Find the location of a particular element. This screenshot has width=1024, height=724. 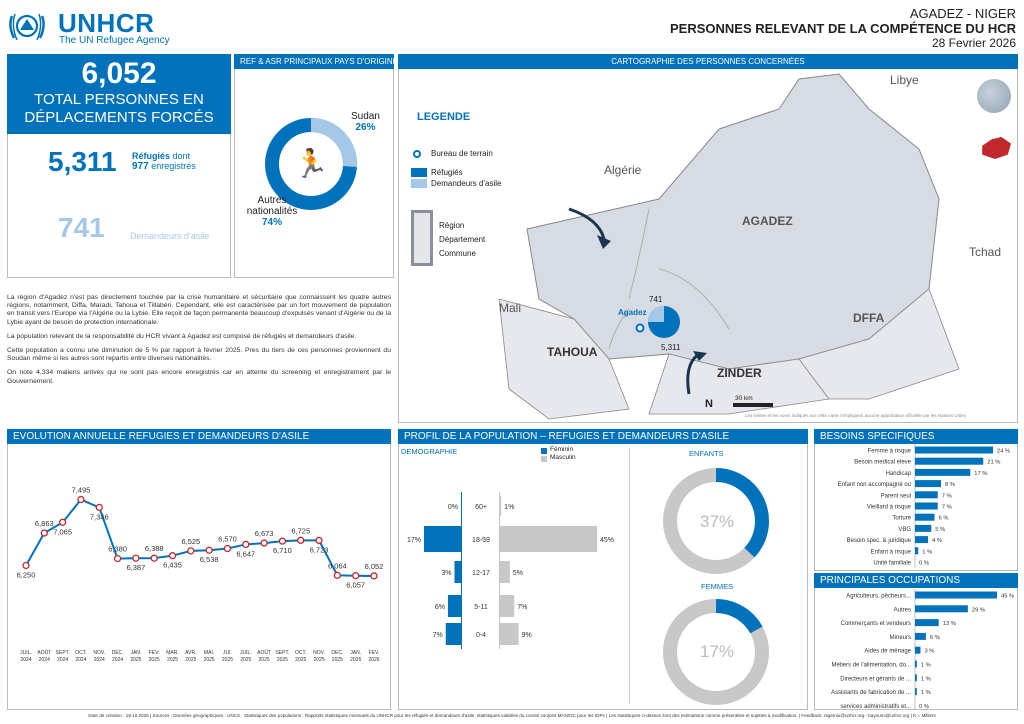

bar-value-label: 24 % is located at coordinates (1003, 452).